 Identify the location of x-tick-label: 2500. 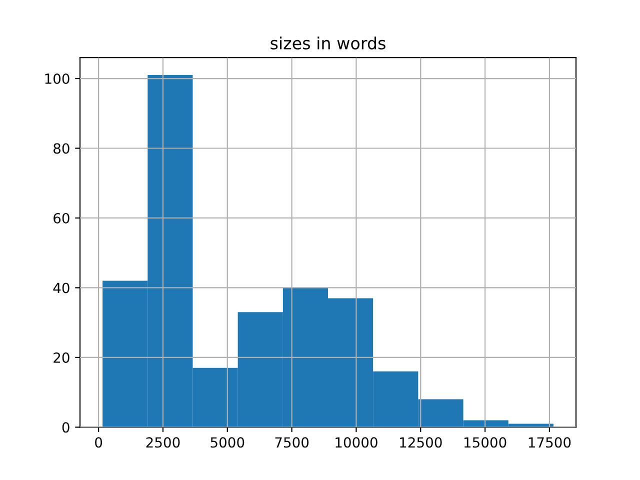
(163, 442).